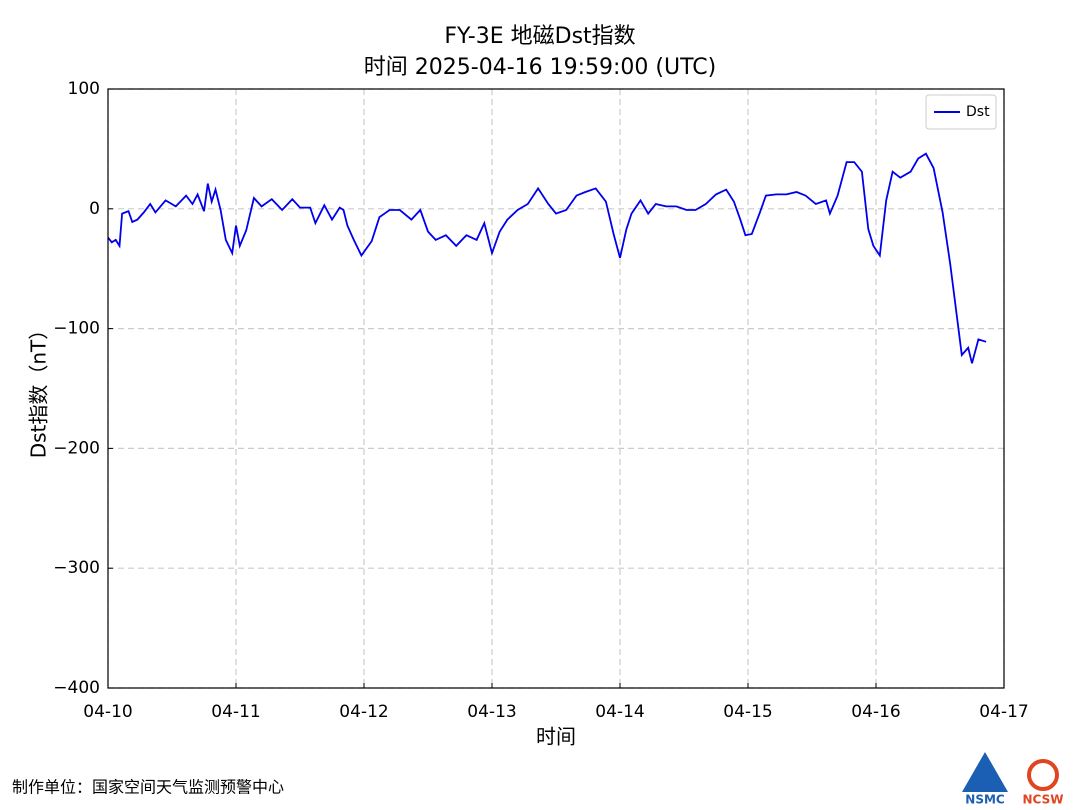  I want to click on legend-label: Dst, so click(978, 112).